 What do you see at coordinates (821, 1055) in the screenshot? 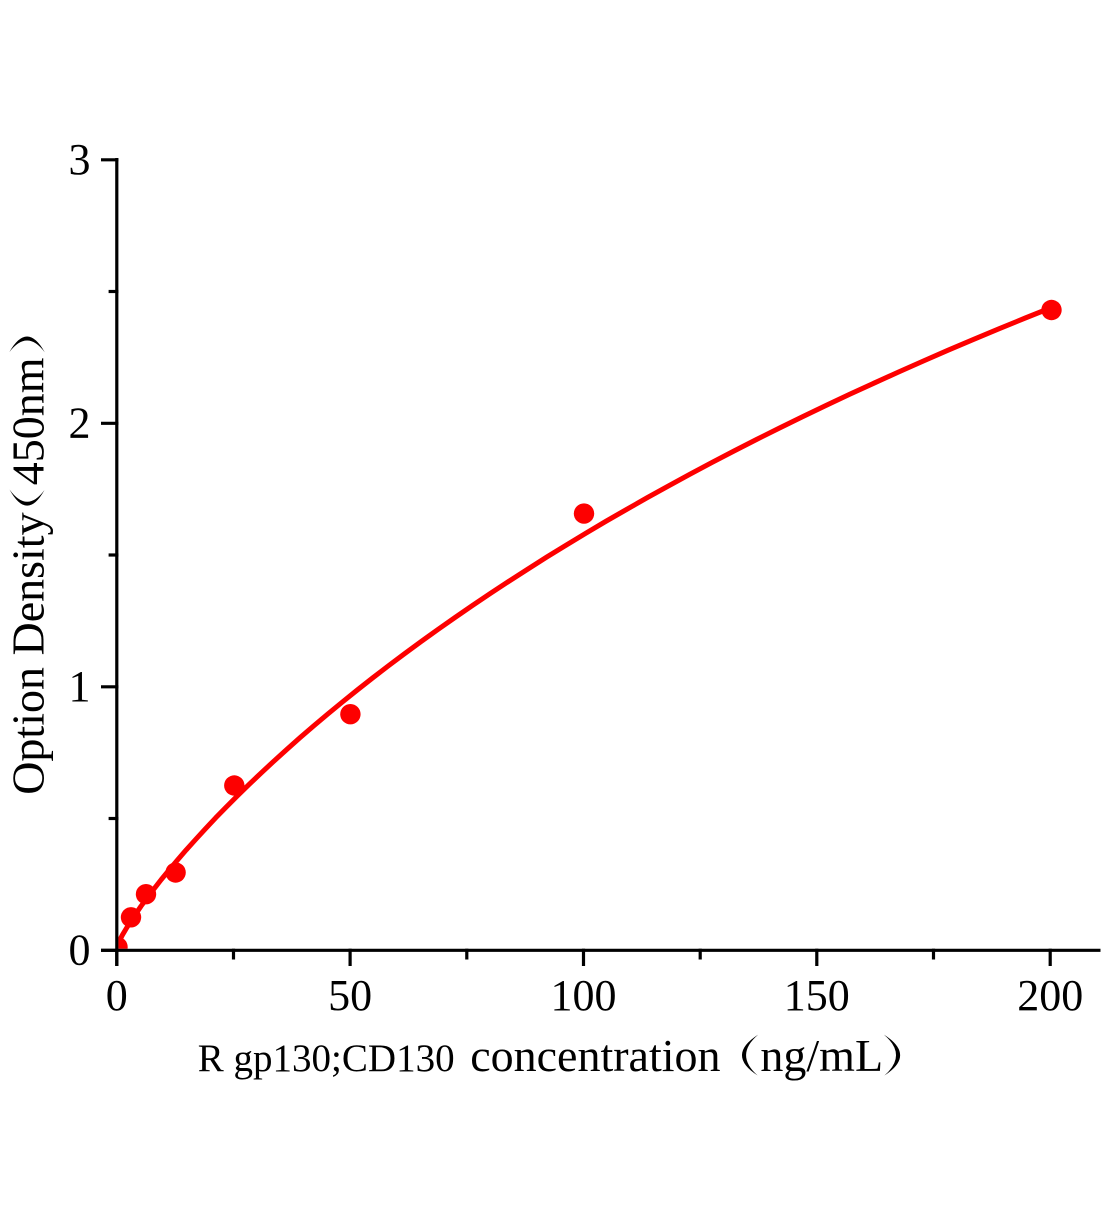
I see `svg-text: ng/mL` at bounding box center [821, 1055].